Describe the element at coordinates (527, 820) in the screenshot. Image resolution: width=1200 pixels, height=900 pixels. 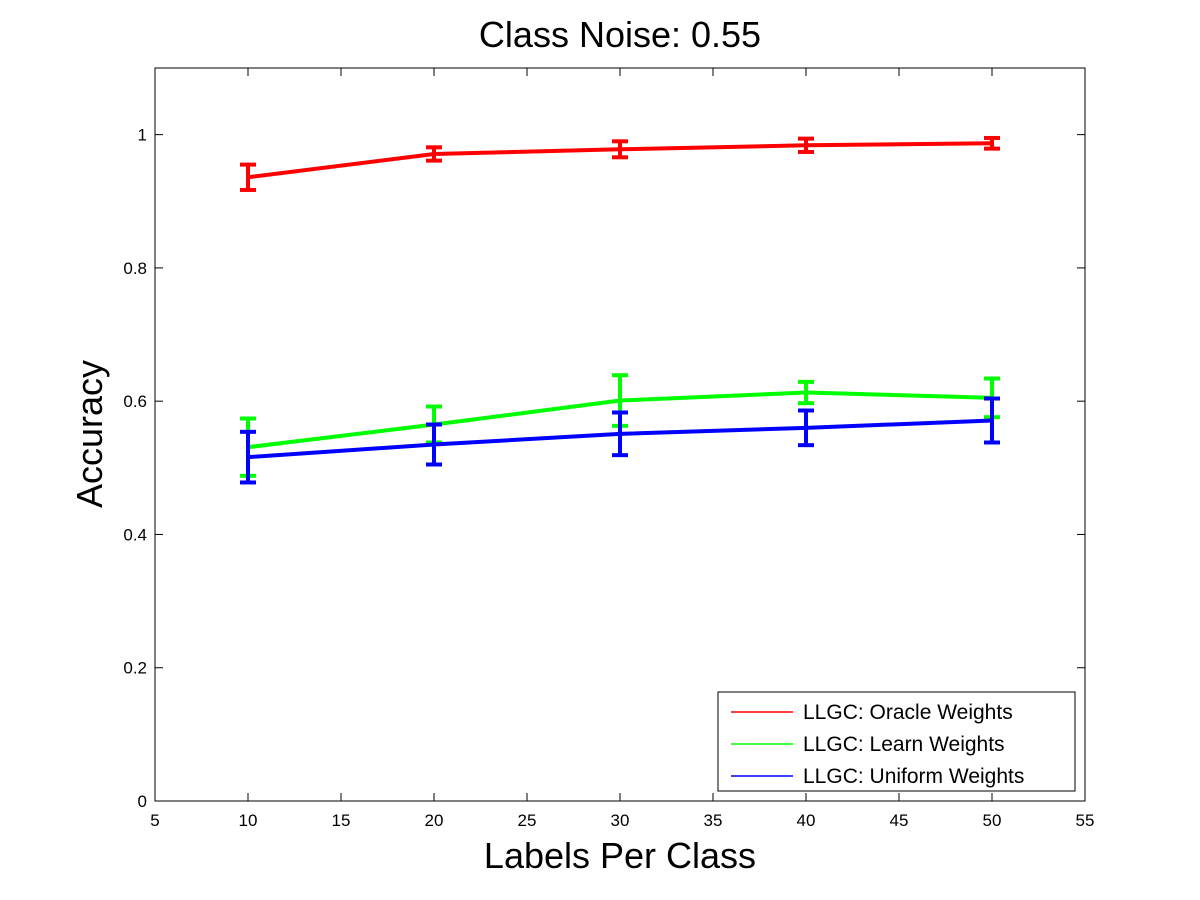
I see `x-tick-label: 25` at that location.